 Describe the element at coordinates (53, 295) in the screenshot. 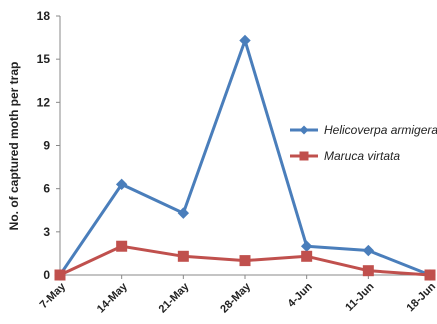

I see `x-tick-label: 7-May` at that location.